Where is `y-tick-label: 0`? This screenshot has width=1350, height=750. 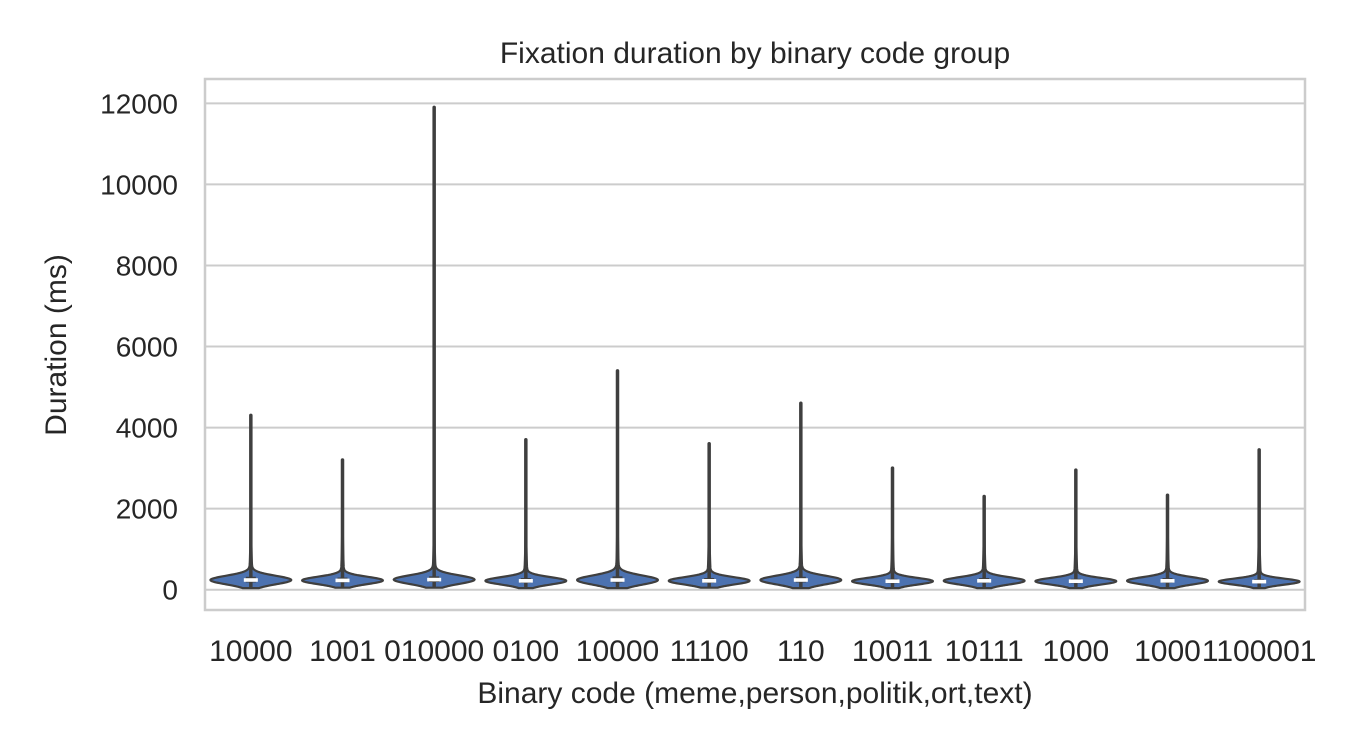
y-tick-label: 0 is located at coordinates (170, 590).